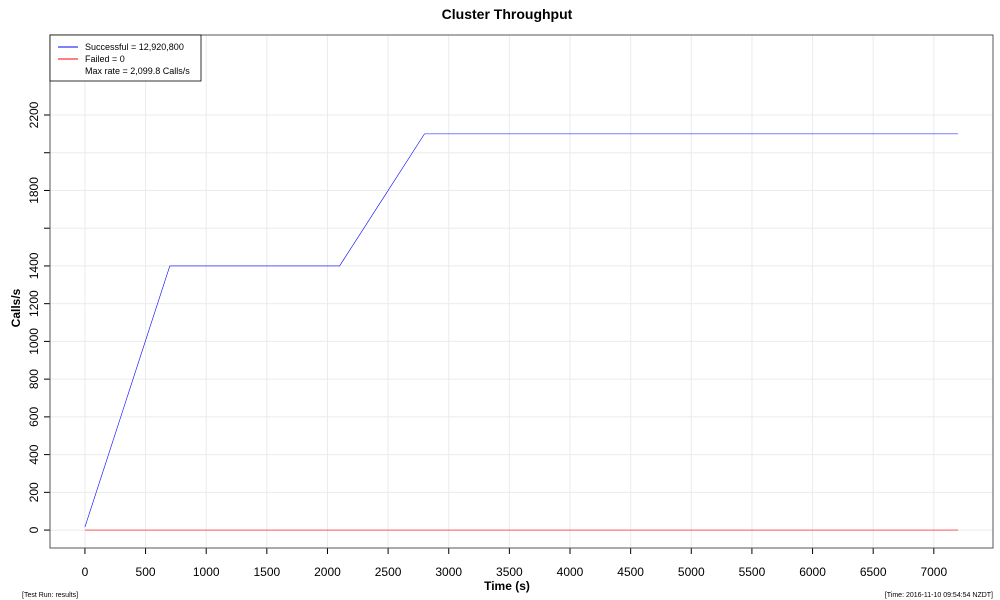 This screenshot has height=600, width=1000. What do you see at coordinates (812, 572) in the screenshot?
I see `x-tick-label: 6000` at bounding box center [812, 572].